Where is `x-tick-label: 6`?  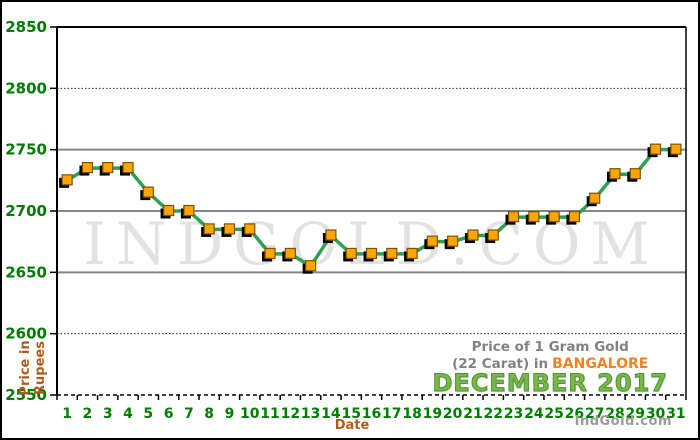 x-tick-label: 6 is located at coordinates (169, 414).